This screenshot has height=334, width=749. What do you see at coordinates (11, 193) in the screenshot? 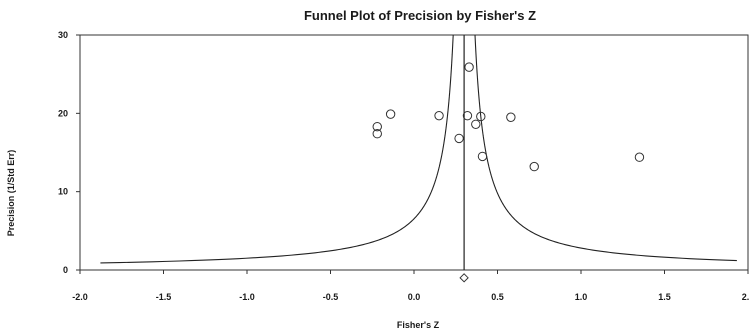
I see `y-axis-label: Precision (1/Std Err)` at bounding box center [11, 193].